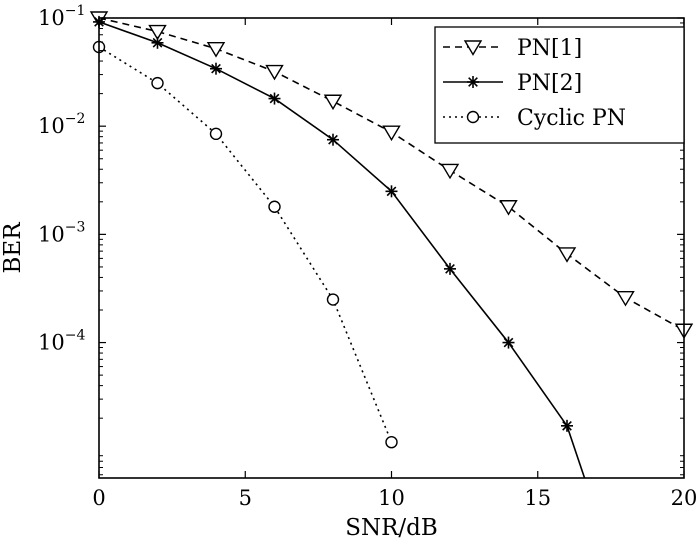  I want to click on legend-label: Cyclic PN, so click(571, 118).